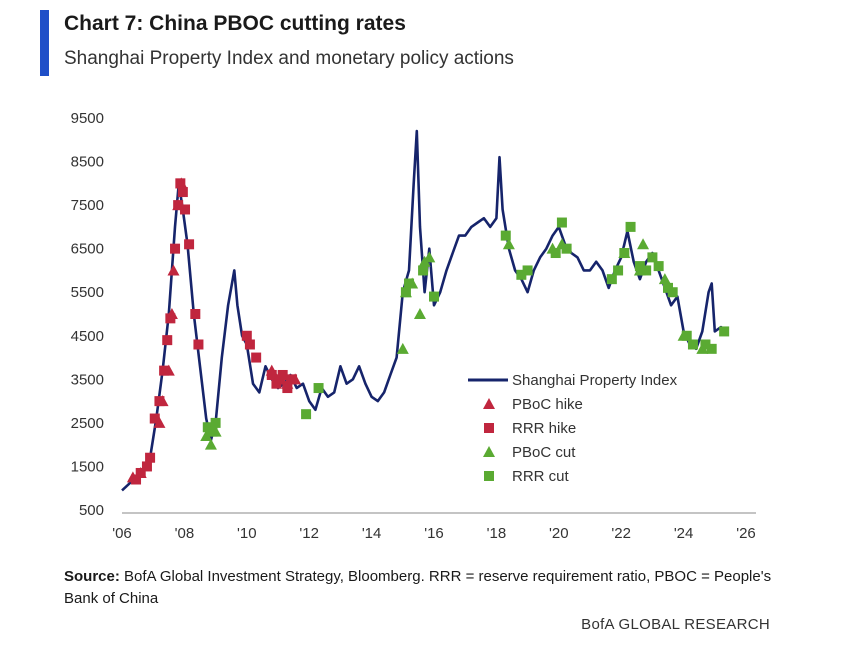 This screenshot has height=647, width=848. What do you see at coordinates (87, 118) in the screenshot?
I see `y-tick-label: 9500` at bounding box center [87, 118].